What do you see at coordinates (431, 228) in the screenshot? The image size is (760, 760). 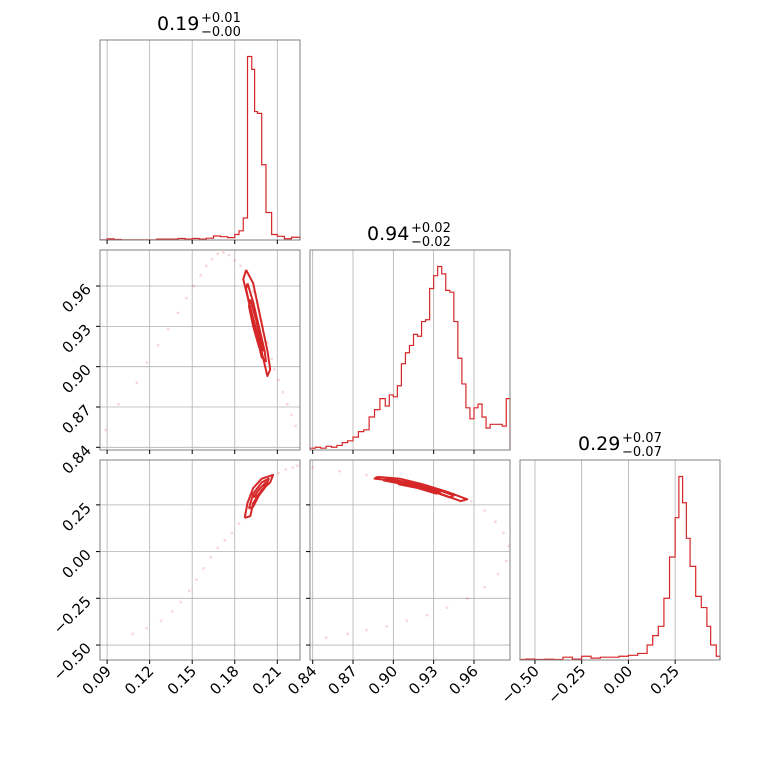 I see `title-hist-1-plus: +0.02` at bounding box center [431, 228].